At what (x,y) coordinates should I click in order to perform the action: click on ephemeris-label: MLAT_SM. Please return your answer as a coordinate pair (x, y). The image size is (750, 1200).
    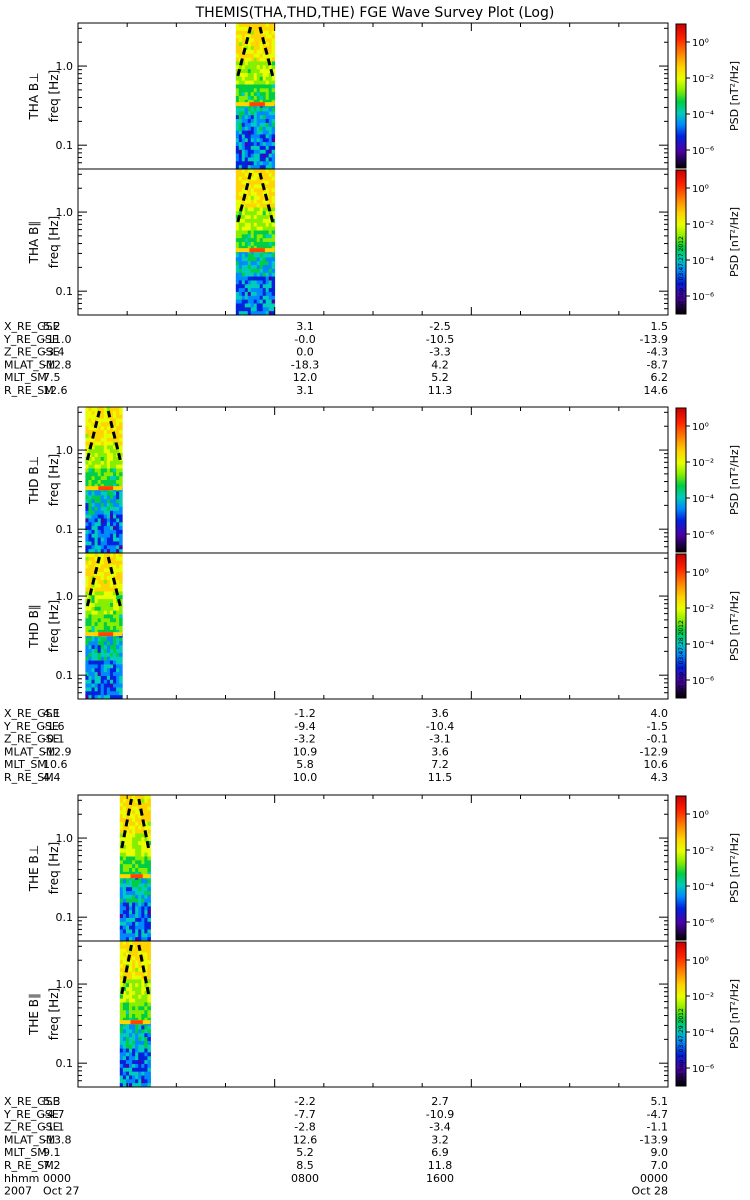
    Looking at the image, I should click on (29, 751).